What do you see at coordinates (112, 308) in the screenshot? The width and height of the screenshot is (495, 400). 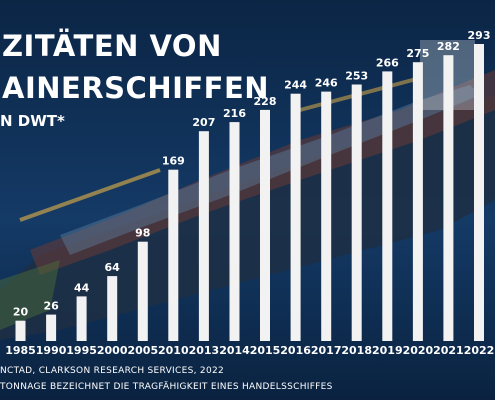 I see `bar-2000` at bounding box center [112, 308].